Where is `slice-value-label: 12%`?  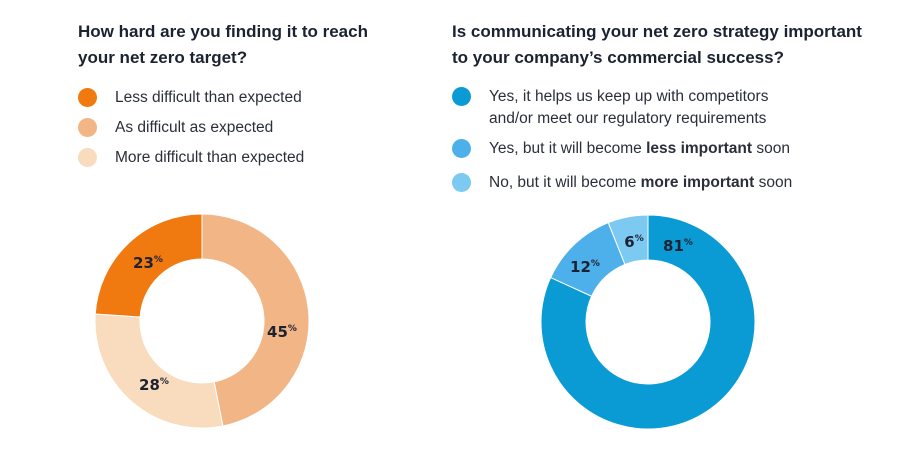 slice-value-label: 12% is located at coordinates (585, 267).